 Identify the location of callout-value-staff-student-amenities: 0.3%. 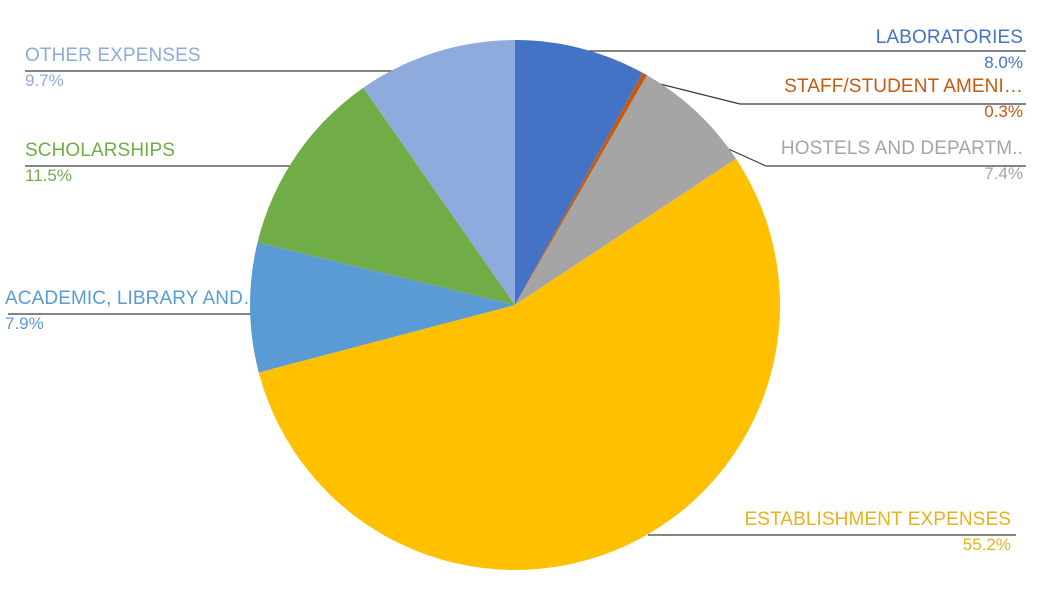
(1003, 111).